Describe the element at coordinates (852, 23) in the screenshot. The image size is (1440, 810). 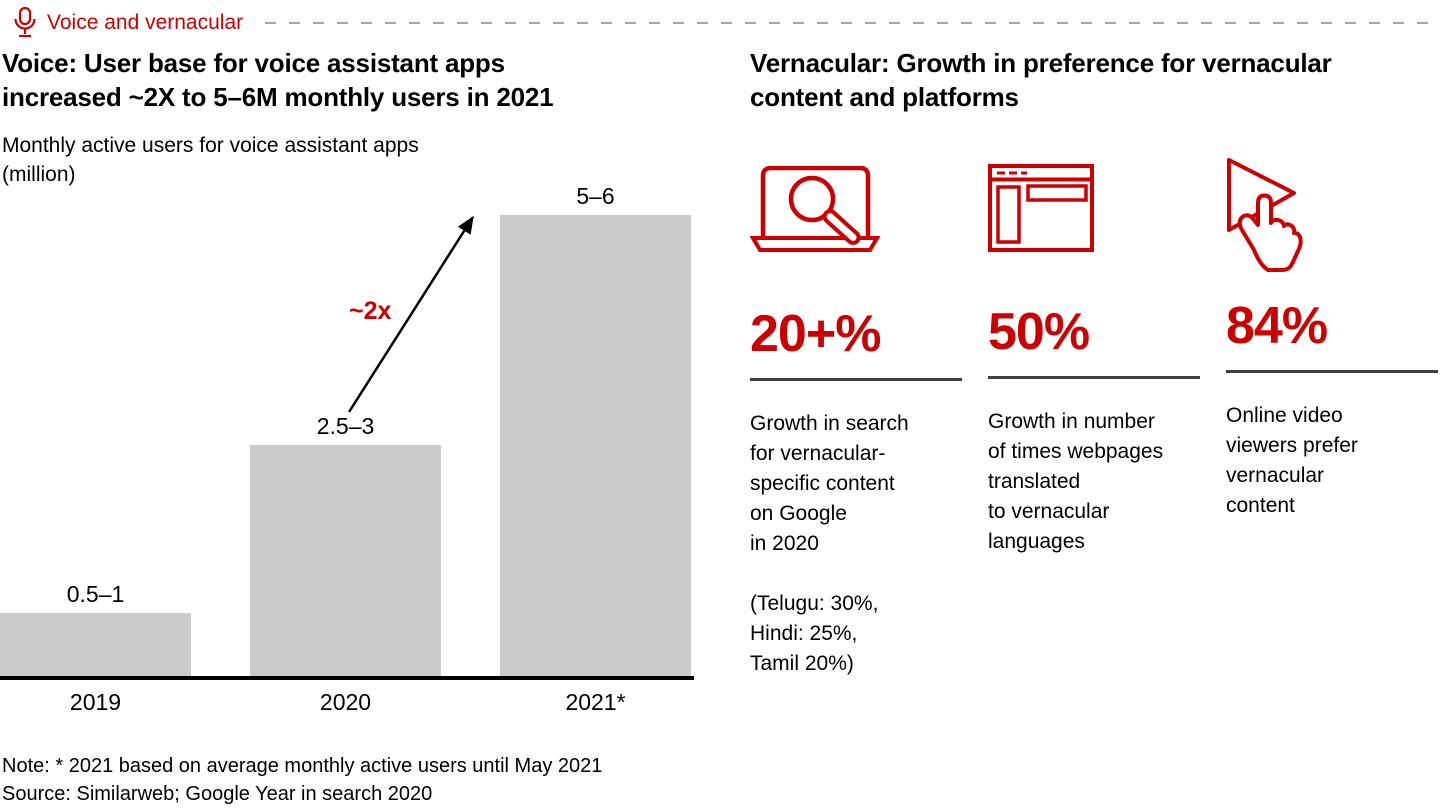
I see `header-dashed-line` at that location.